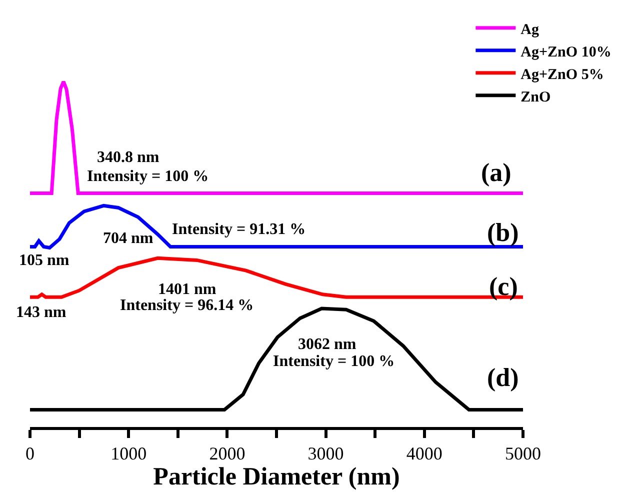  Describe the element at coordinates (503, 286) in the screenshot. I see `annotation: (c)` at that location.